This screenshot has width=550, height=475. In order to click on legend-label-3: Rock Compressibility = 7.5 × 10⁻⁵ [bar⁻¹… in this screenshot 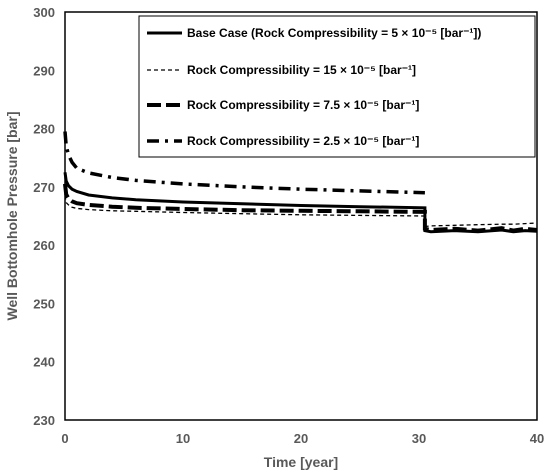, I will do `click(303, 105)`.